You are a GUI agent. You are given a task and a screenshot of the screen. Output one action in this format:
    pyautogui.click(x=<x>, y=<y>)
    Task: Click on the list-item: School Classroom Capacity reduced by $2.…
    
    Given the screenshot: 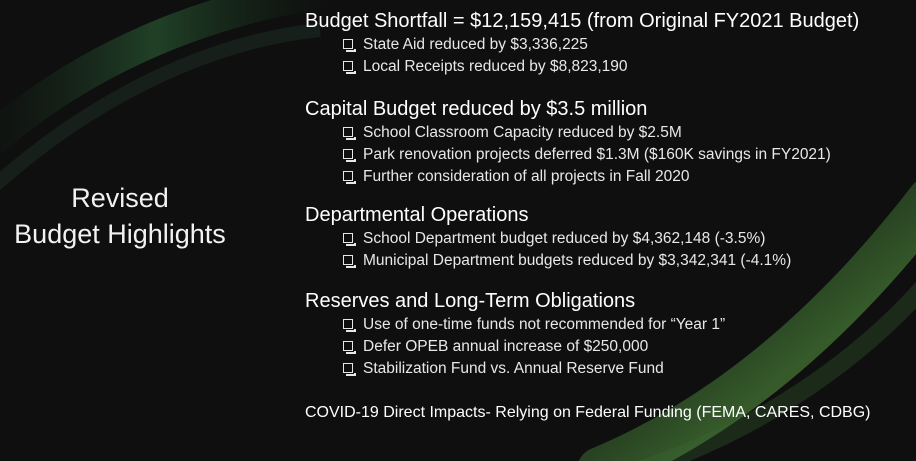 What is the action you would take?
    pyautogui.click(x=607, y=133)
    